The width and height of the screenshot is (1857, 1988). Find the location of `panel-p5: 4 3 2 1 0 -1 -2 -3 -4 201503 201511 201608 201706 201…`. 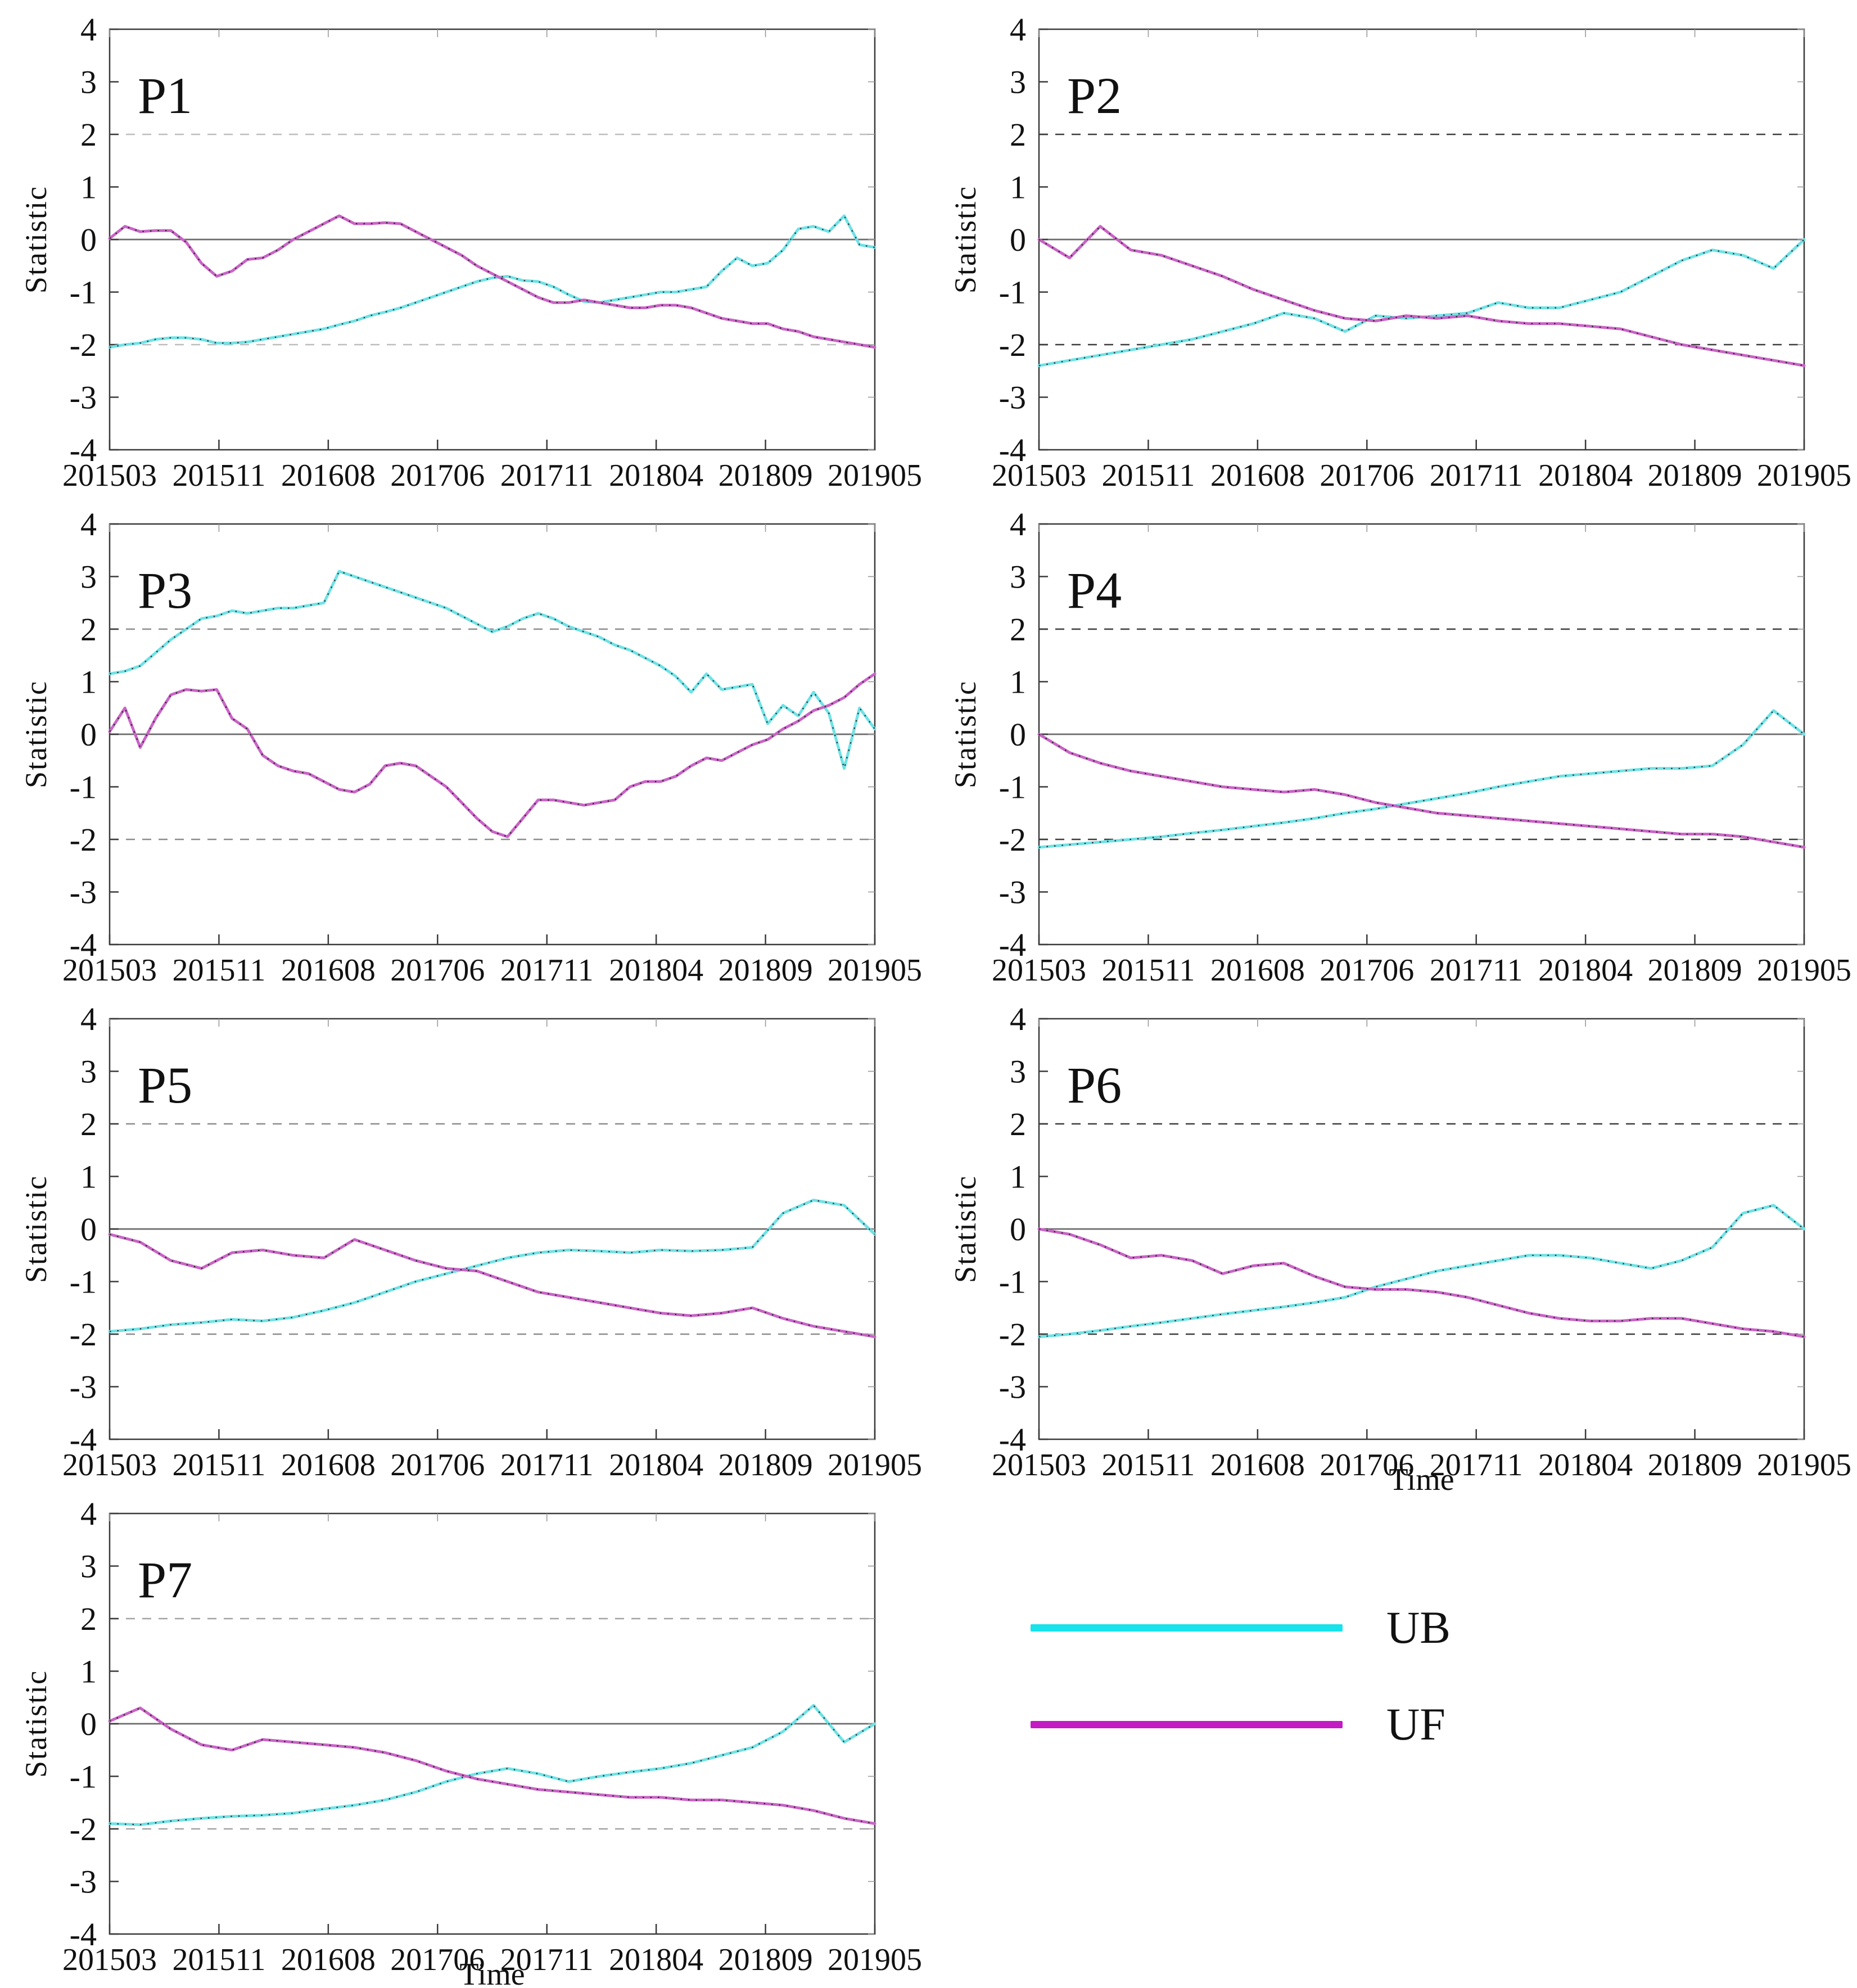

panel-p5: 4 3 2 1 0 -1 -2 -3 -4 201503 201511 201608 201706 201… is located at coordinates (486, 1245).